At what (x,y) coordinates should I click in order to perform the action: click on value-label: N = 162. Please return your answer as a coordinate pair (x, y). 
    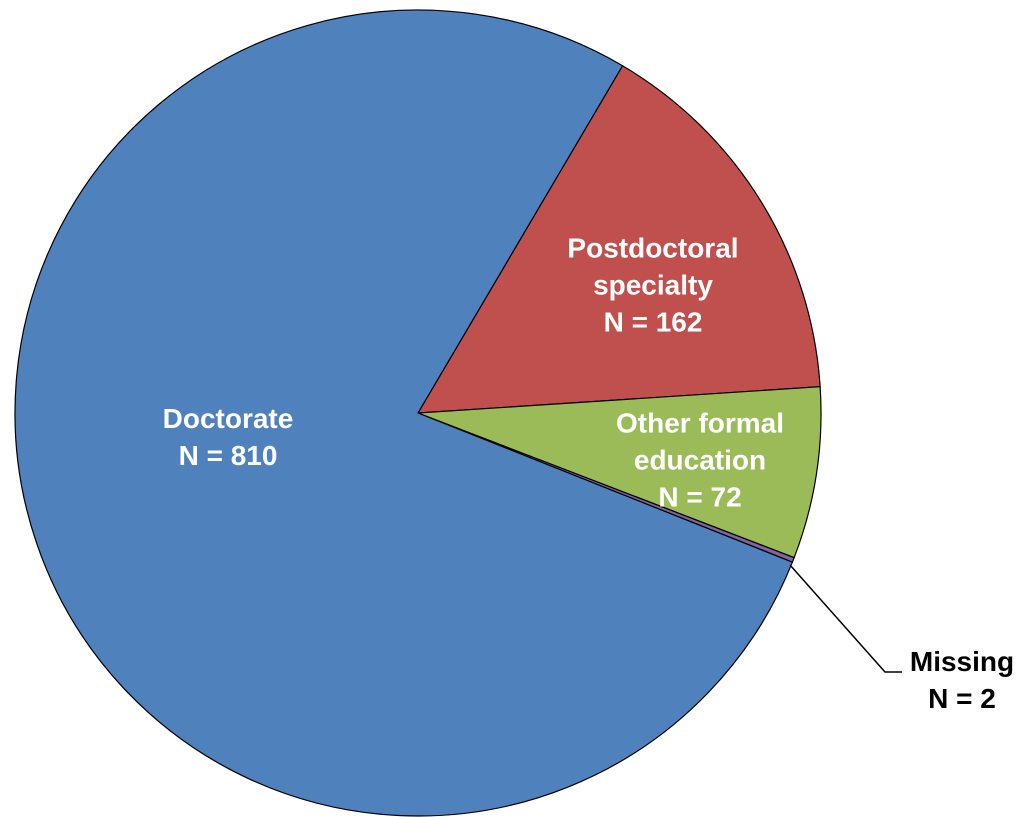
    Looking at the image, I should click on (653, 322).